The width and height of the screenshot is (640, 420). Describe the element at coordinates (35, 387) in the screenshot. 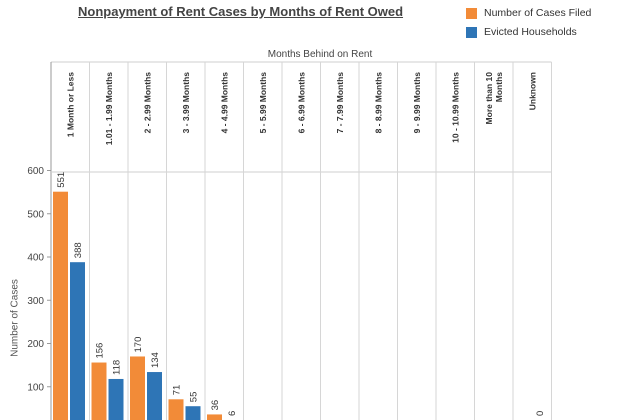

I see `y-tick-label: 100` at that location.